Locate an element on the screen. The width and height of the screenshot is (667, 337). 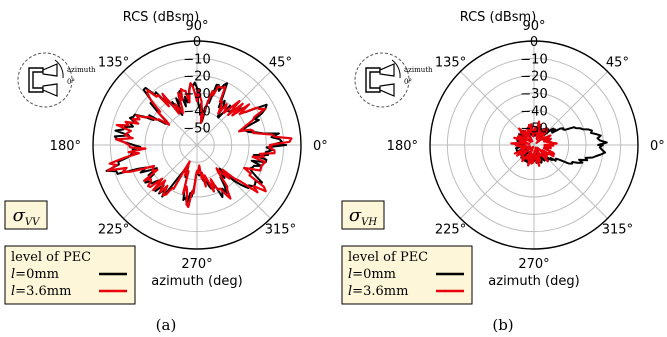
series-line-0mm is located at coordinates (196, 143).